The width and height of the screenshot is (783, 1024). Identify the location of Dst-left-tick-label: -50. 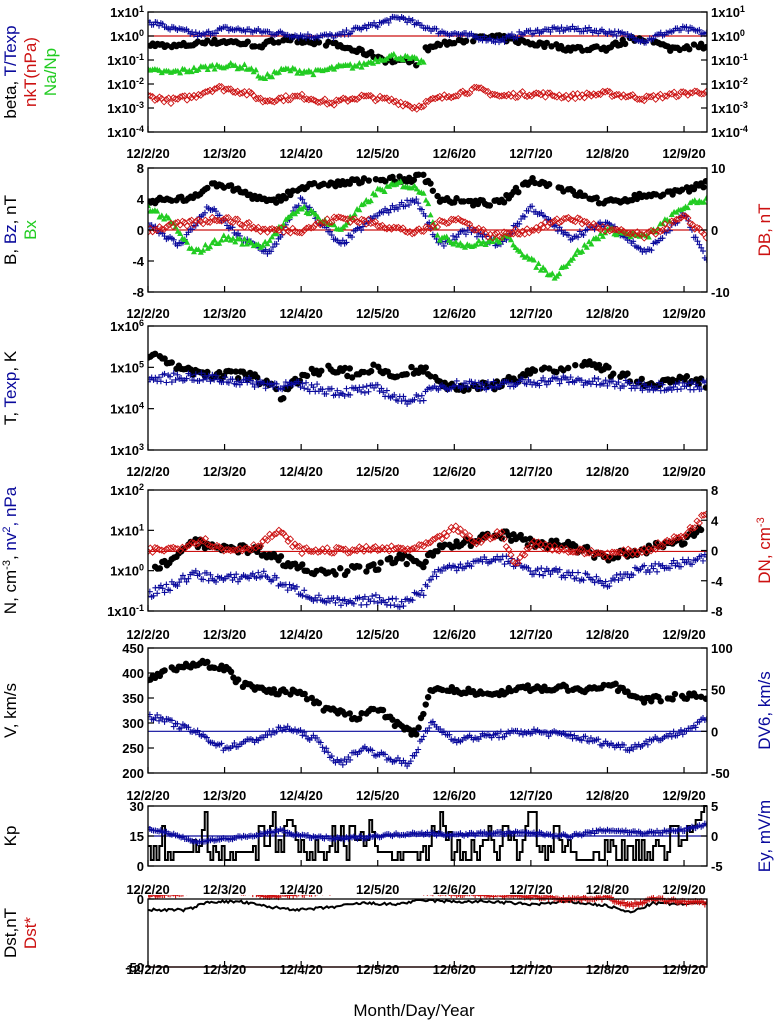
(134, 967).